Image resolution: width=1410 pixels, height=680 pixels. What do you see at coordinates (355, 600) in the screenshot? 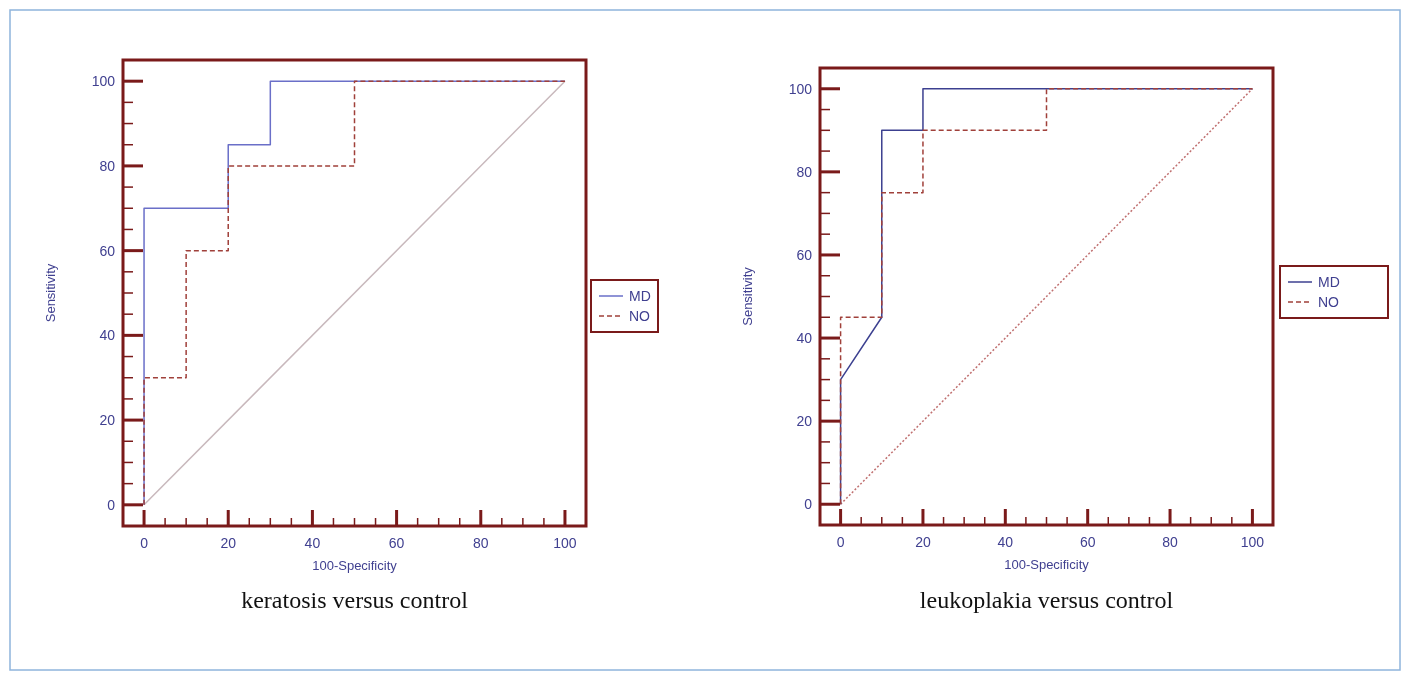
I see `text: keratosis versus control` at bounding box center [355, 600].